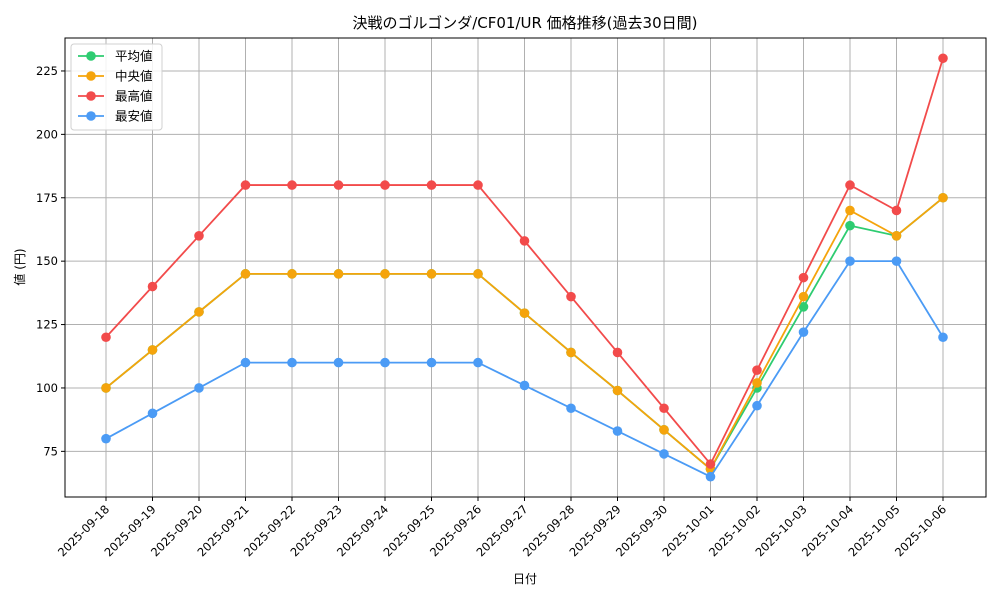  I want to click on y-axis-label: 値 (円), so click(19, 266).